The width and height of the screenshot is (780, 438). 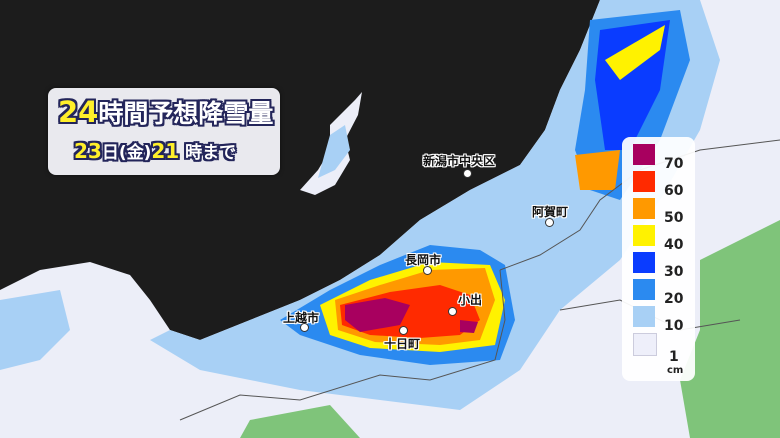 What do you see at coordinates (674, 326) in the screenshot?
I see `legend-label: 10` at bounding box center [674, 326].